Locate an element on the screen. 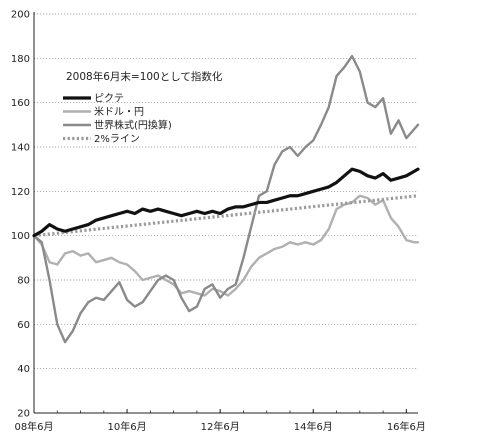 The width and height of the screenshot is (500, 439). y-tick-label: 140 is located at coordinates (20, 148).